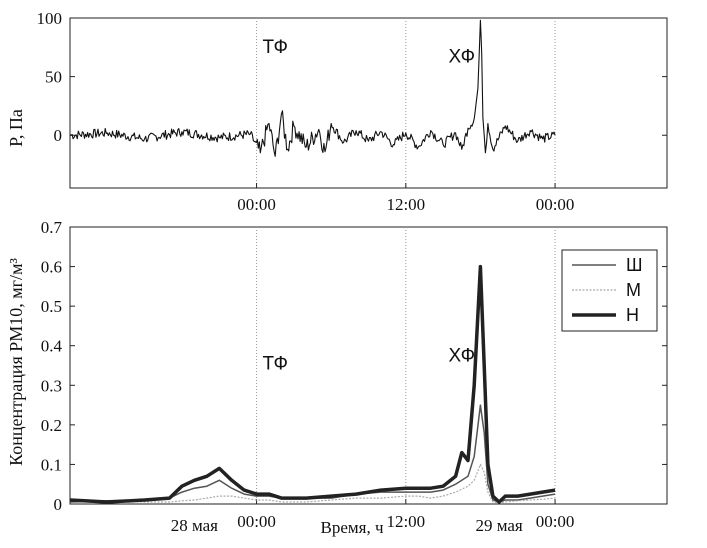  What do you see at coordinates (52, 227) in the screenshot?
I see `bot-y-tick-label: 0.7` at bounding box center [52, 227].